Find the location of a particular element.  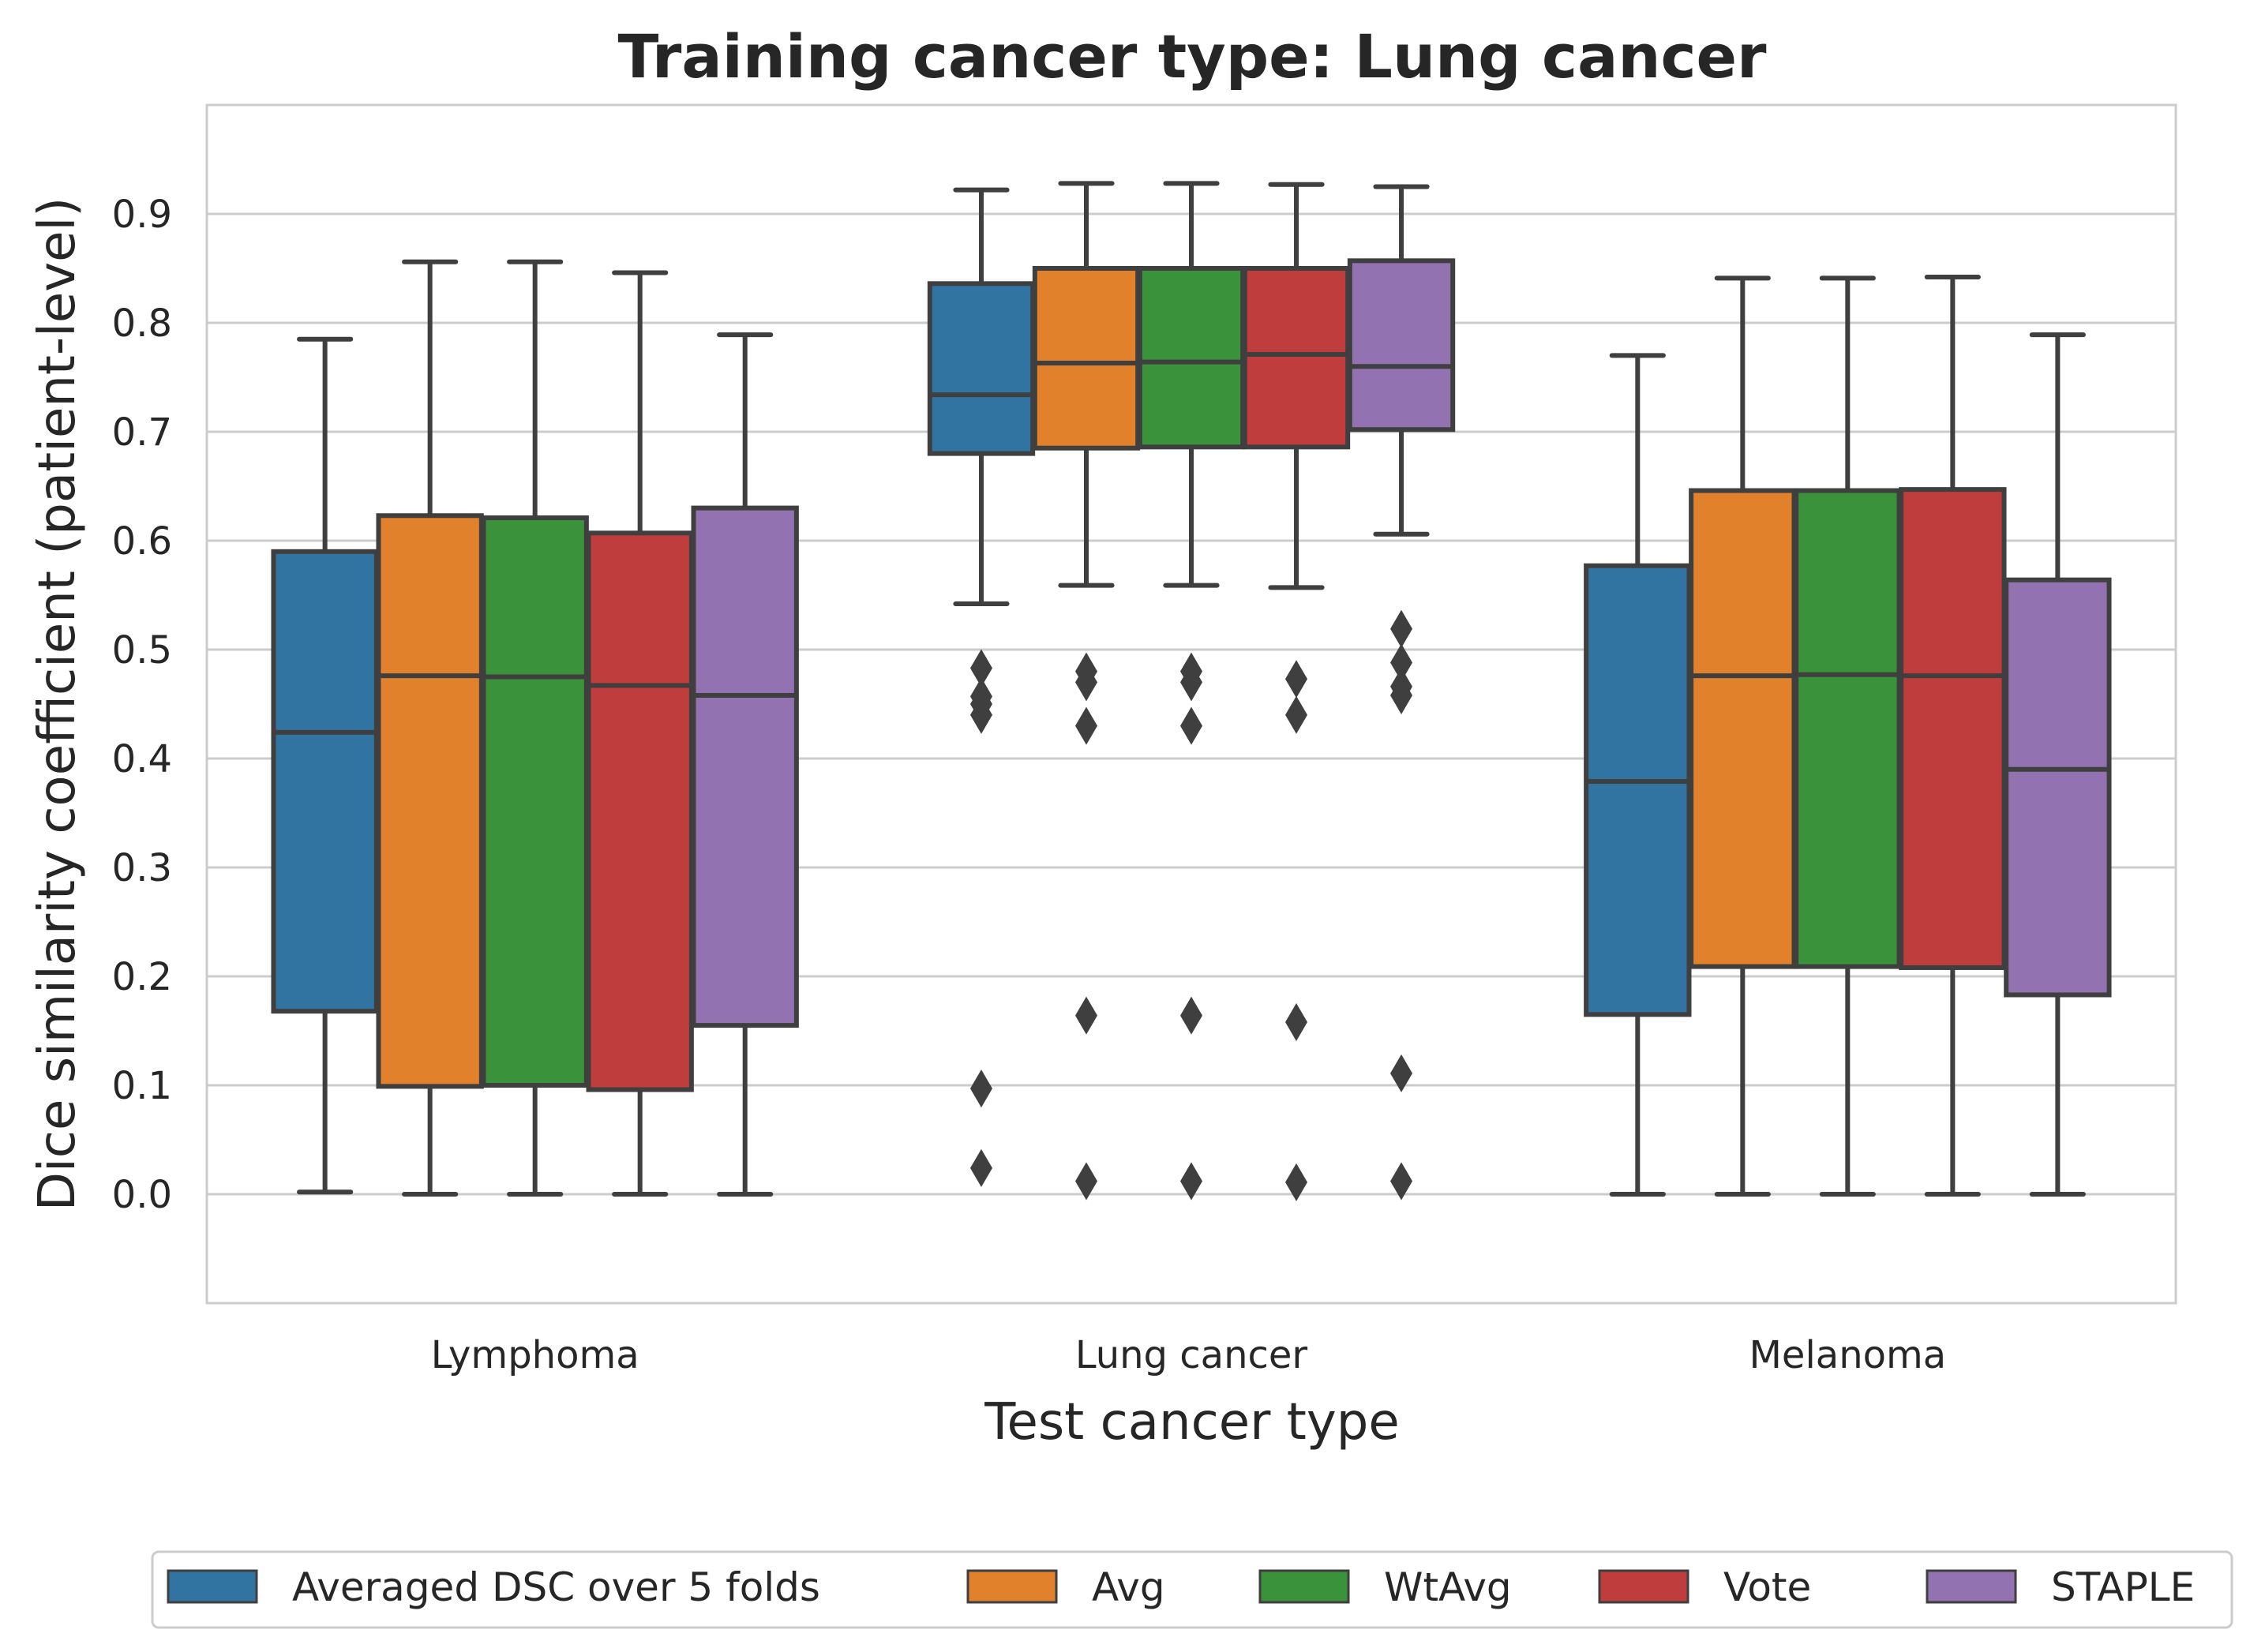

x-axis-label: Test cancer type is located at coordinates (1192, 1422).